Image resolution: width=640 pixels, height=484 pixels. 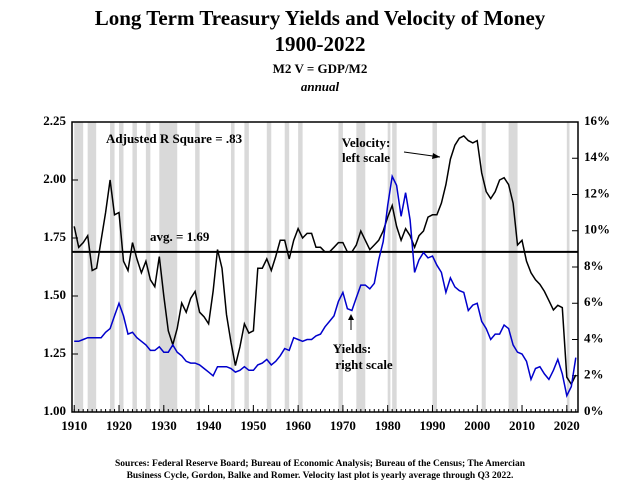 I want to click on x-tick-label: 1910, so click(x=74, y=425).